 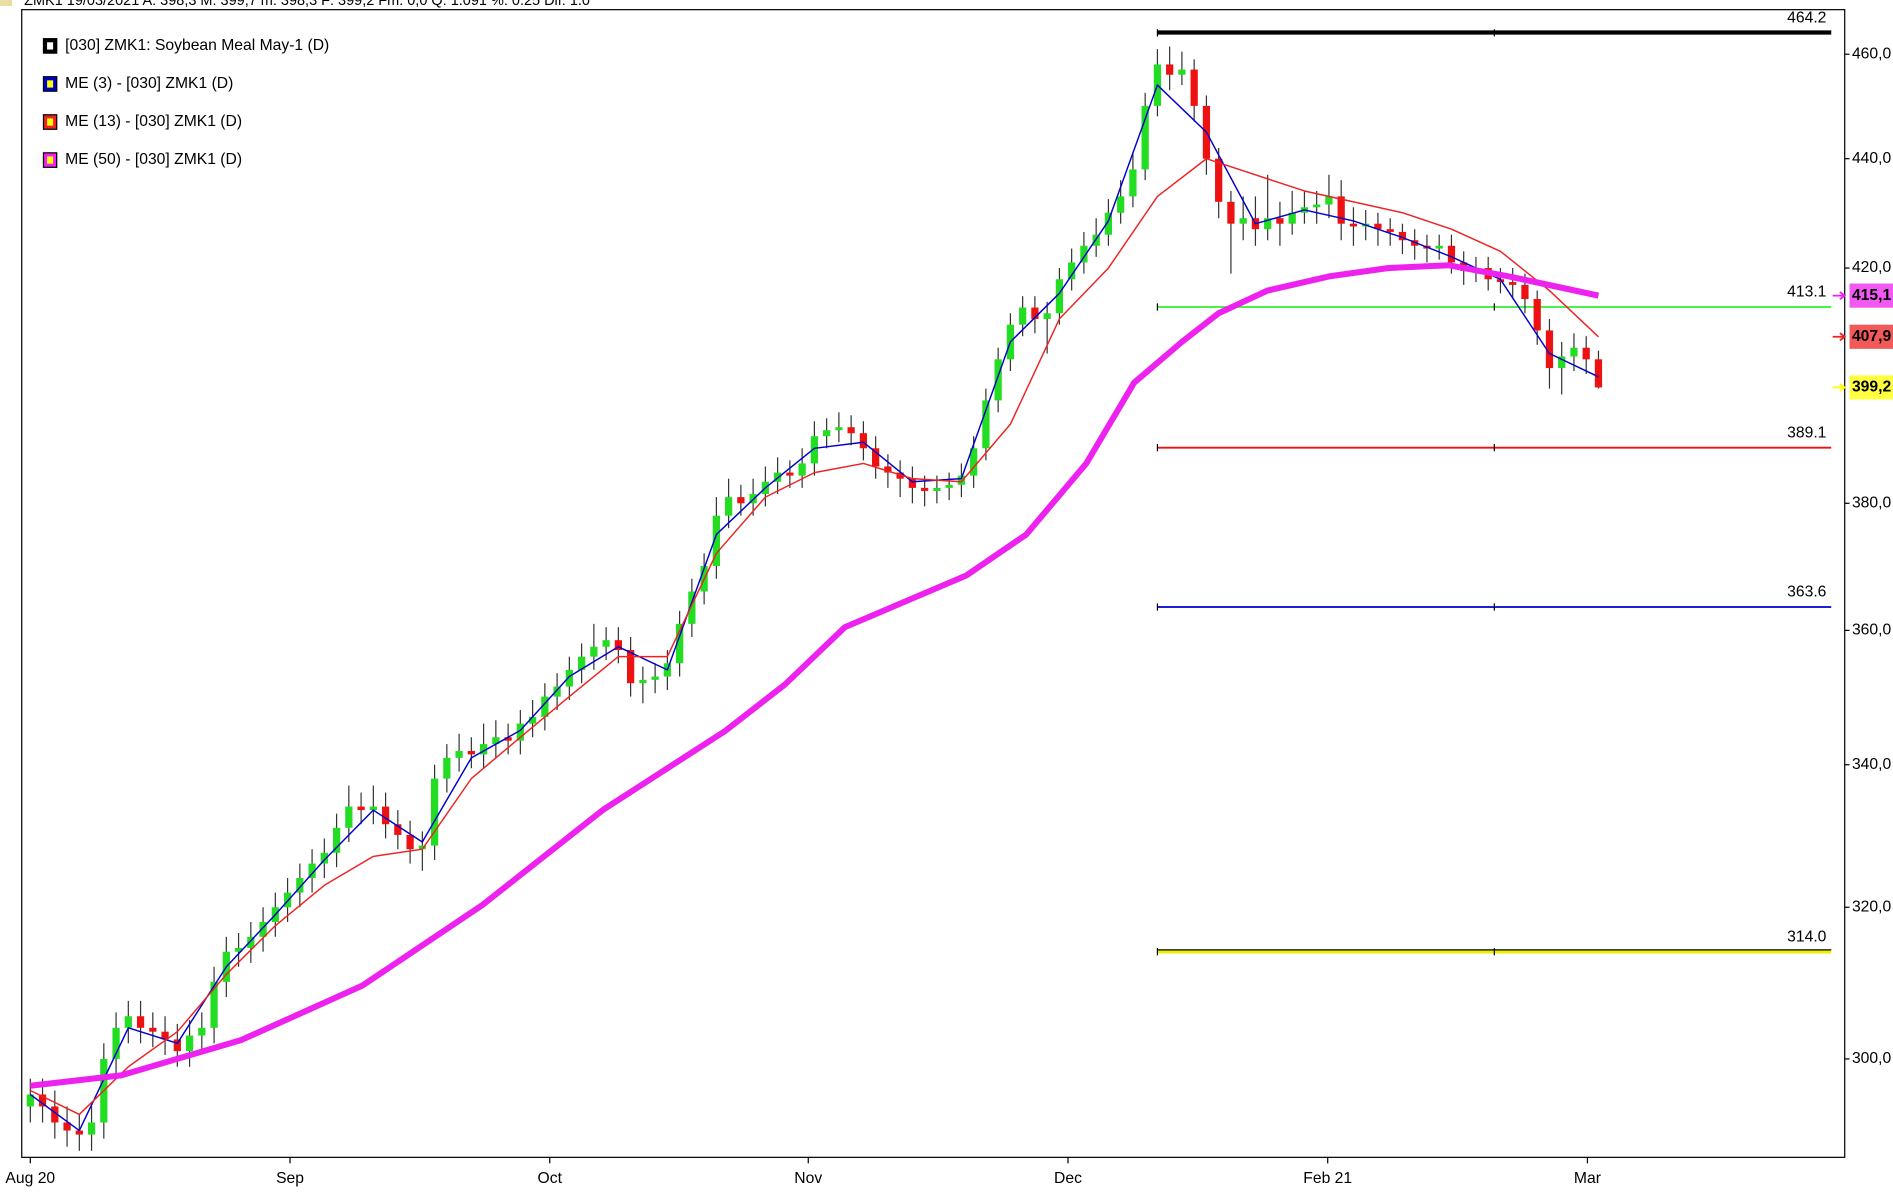 I want to click on x-tick-label: Oct, so click(x=550, y=1178).